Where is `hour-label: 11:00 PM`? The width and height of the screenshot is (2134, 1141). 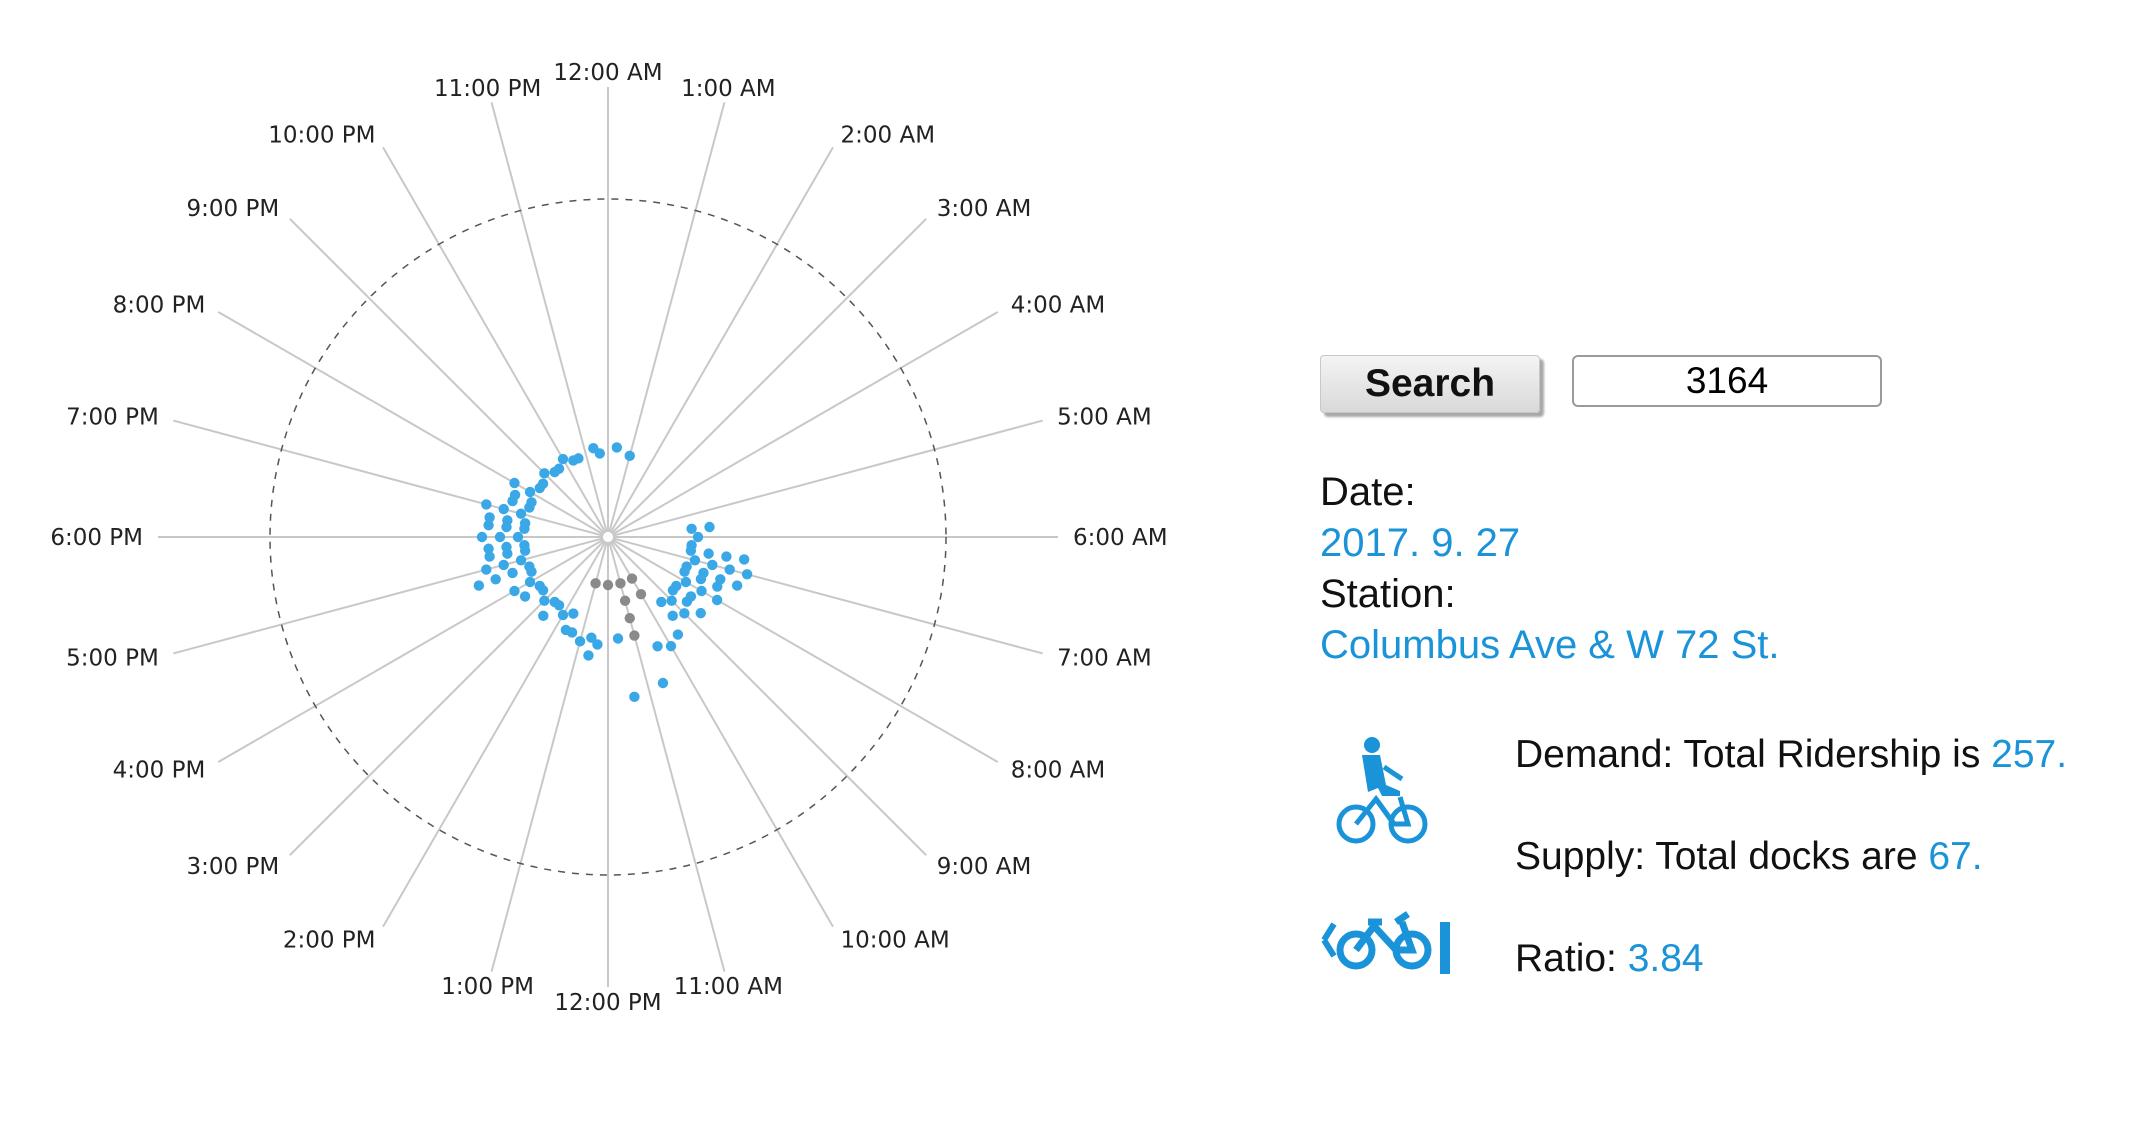 hour-label: 11:00 PM is located at coordinates (487, 89).